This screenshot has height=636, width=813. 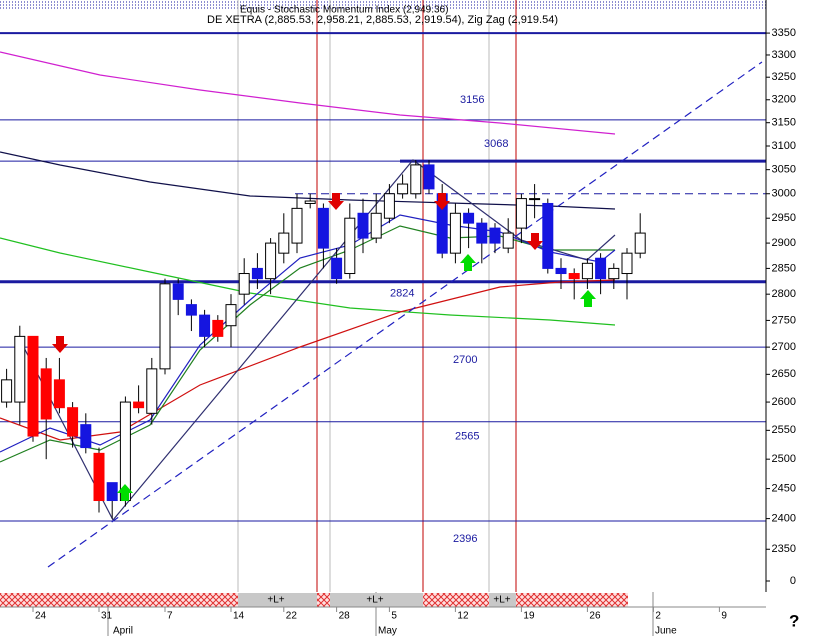 What do you see at coordinates (784, 100) in the screenshot?
I see `y-tick-label: 3200` at bounding box center [784, 100].